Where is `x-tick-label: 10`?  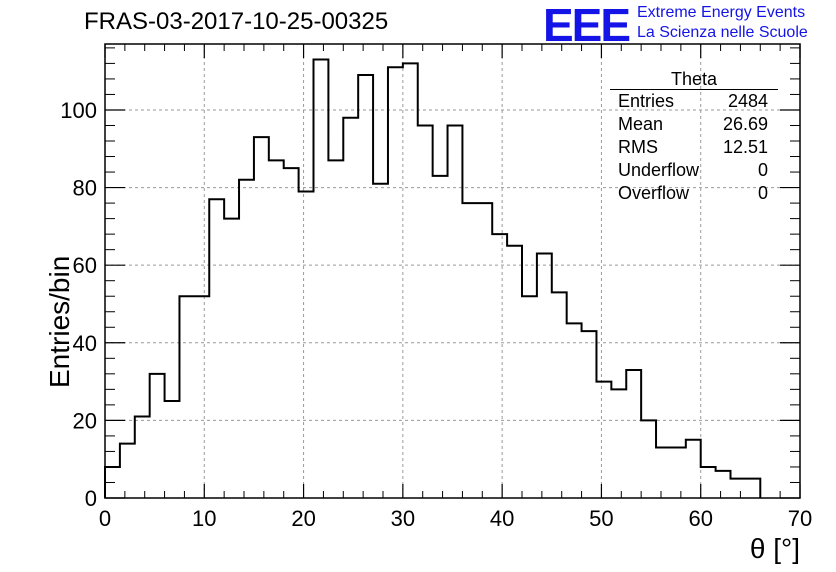
x-tick-label: 10 is located at coordinates (204, 518).